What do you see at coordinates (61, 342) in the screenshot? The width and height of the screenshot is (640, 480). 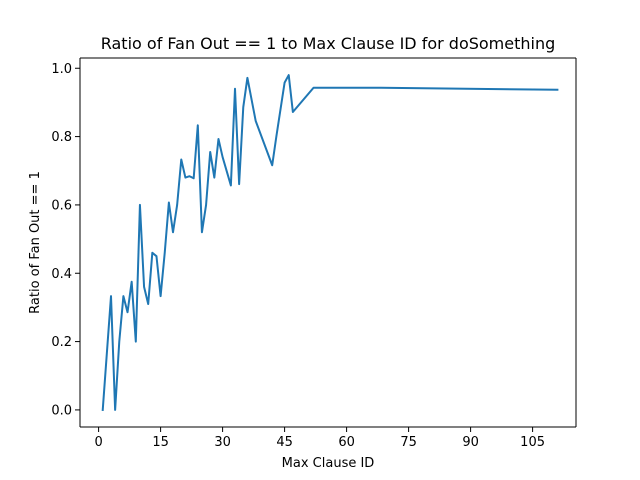 I see `y-tick-label: 0.2` at bounding box center [61, 342].